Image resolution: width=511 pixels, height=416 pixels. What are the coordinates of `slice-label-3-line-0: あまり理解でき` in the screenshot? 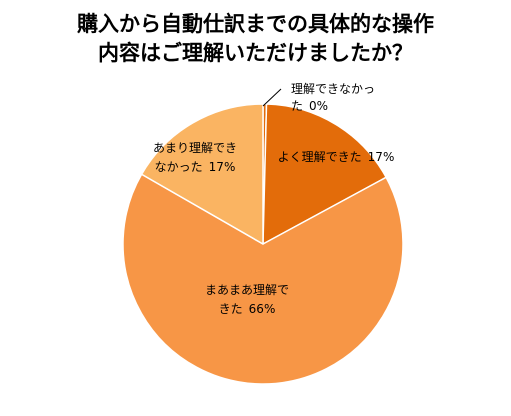 It's located at (195, 148).